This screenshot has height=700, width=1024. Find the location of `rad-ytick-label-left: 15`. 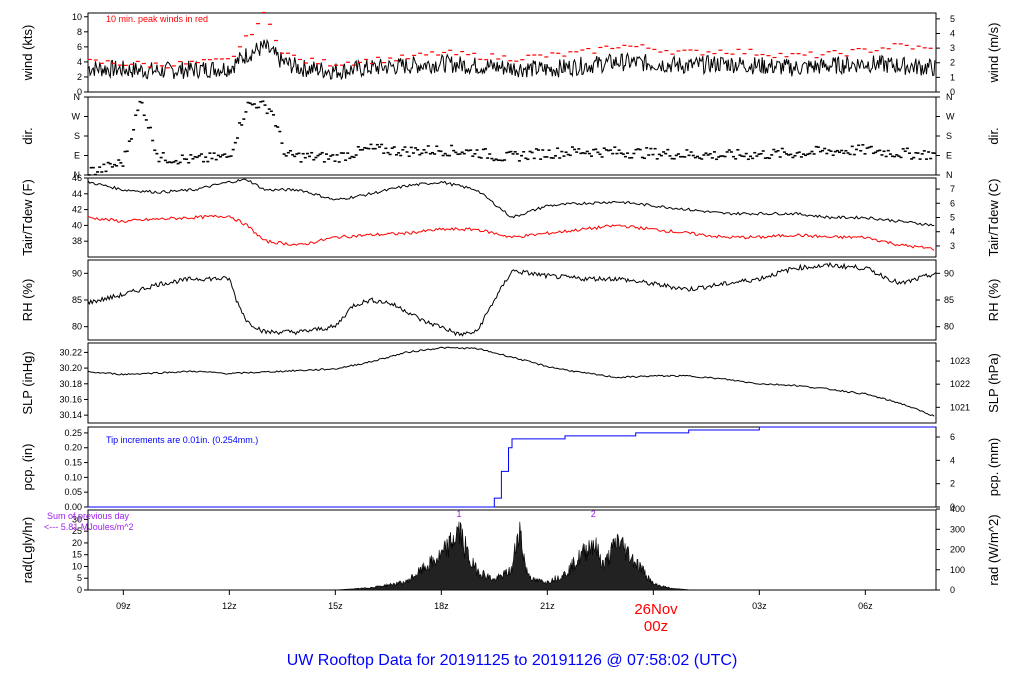

rad-ytick-label-left: 15 is located at coordinates (77, 555).